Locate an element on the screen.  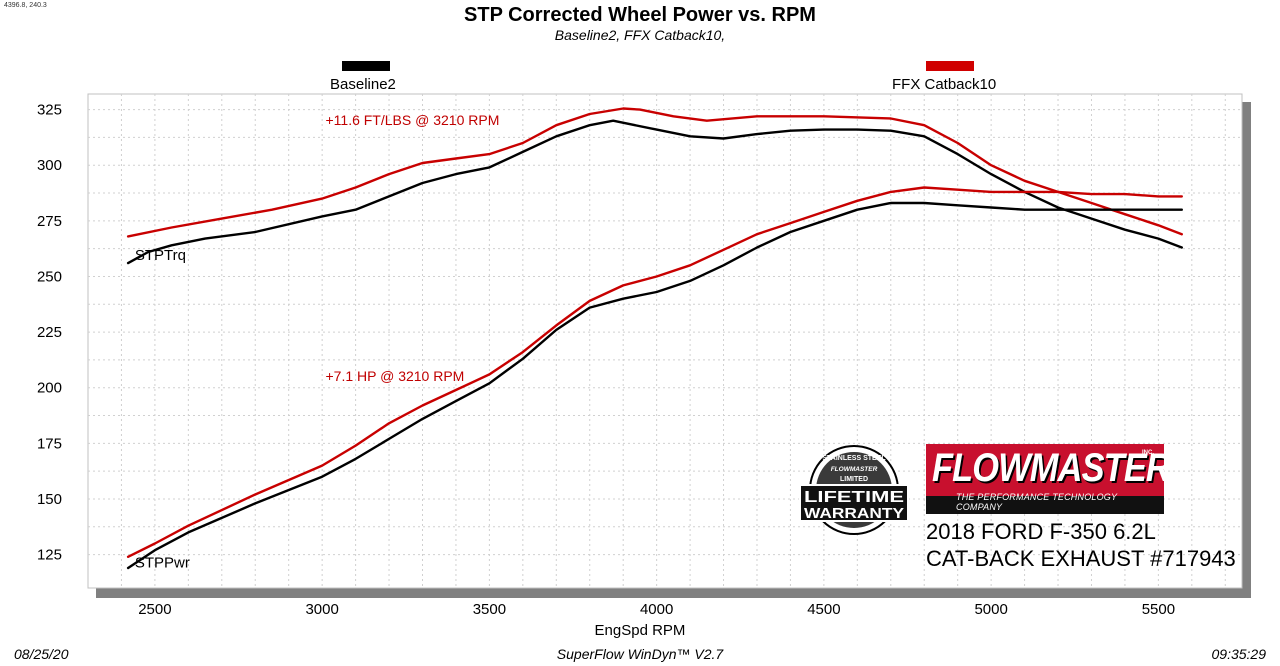
logo-inc: INC. is located at coordinates (1148, 453).